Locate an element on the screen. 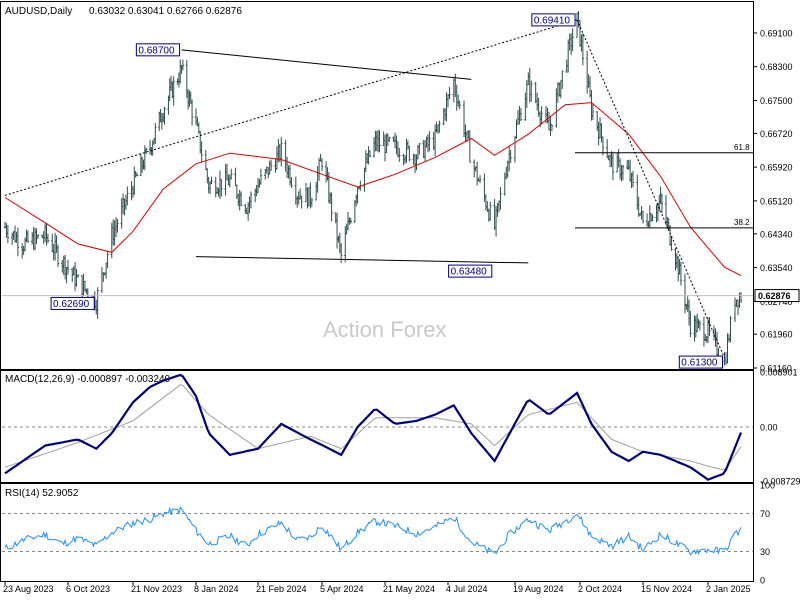 This screenshot has height=600, width=800. price-label: 0.62690 is located at coordinates (71, 304).